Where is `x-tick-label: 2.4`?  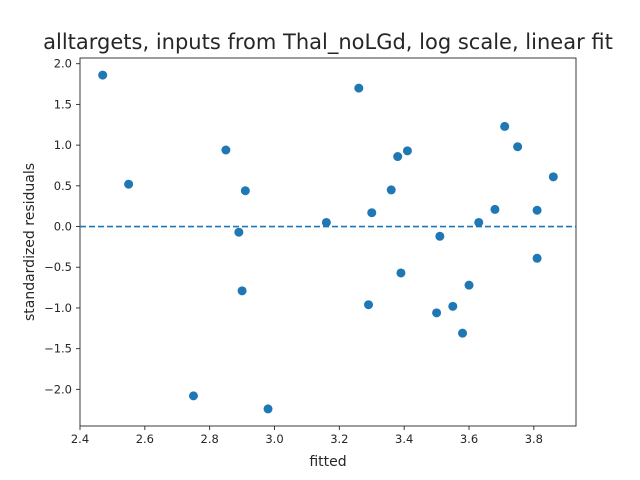 x-tick-label: 2.4 is located at coordinates (80, 439).